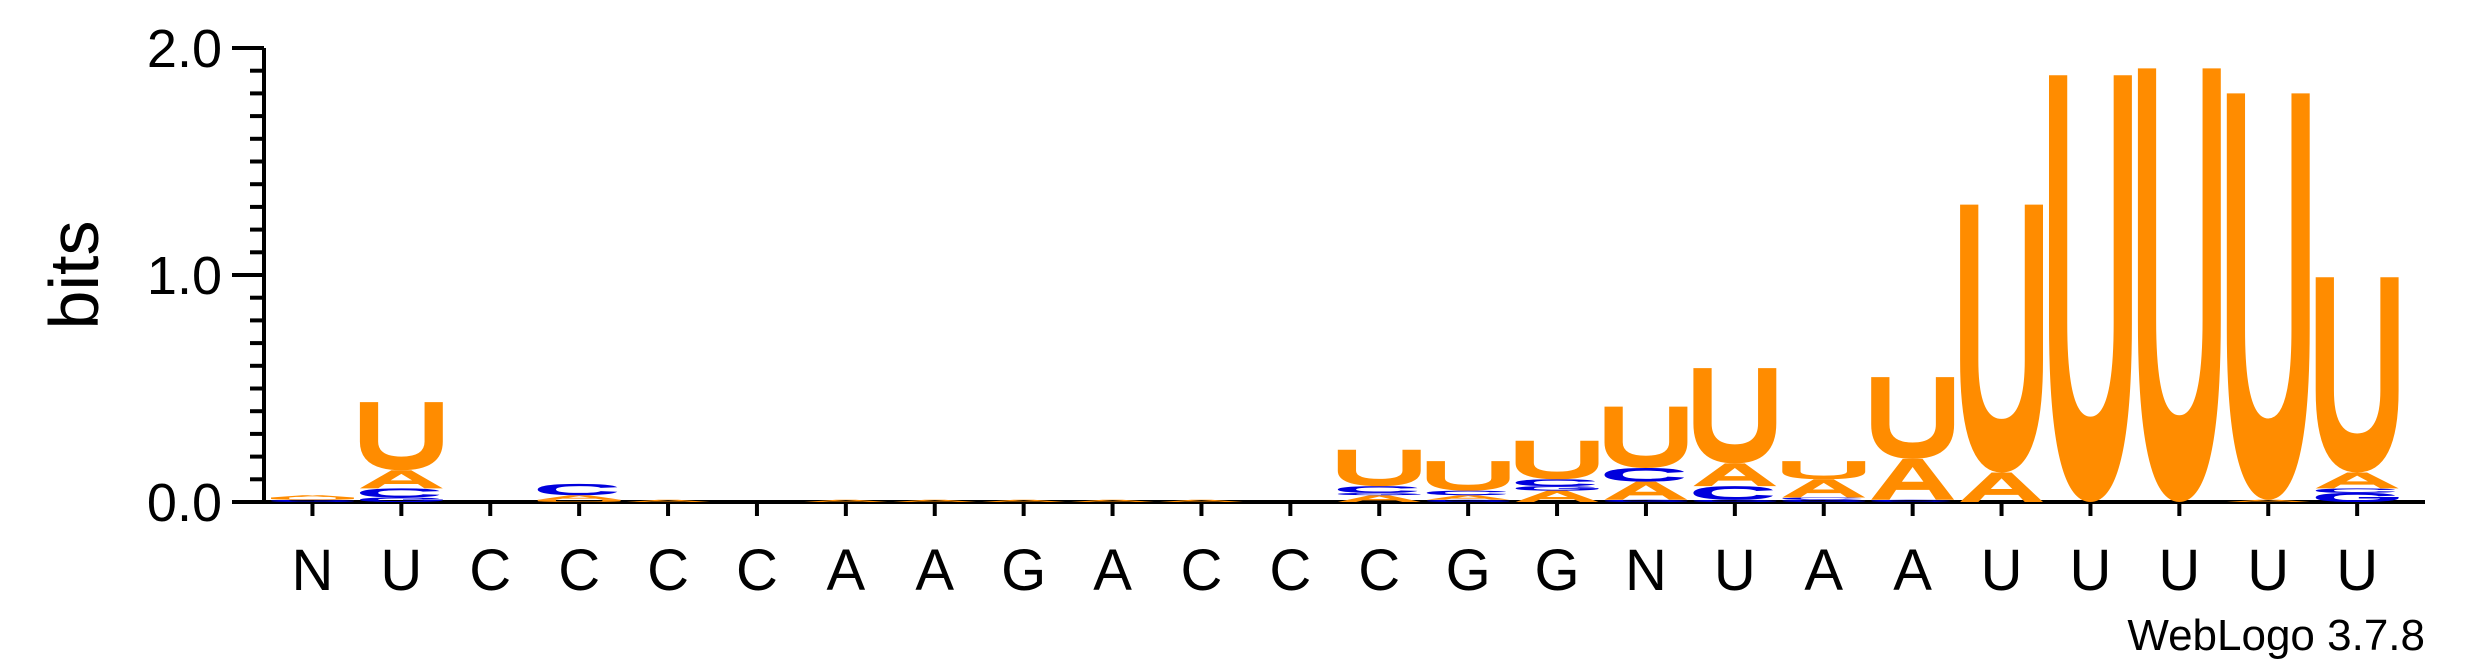 The image size is (2475, 667). Describe the element at coordinates (184, 276) in the screenshot. I see `y-tick-label: 1.0` at that location.